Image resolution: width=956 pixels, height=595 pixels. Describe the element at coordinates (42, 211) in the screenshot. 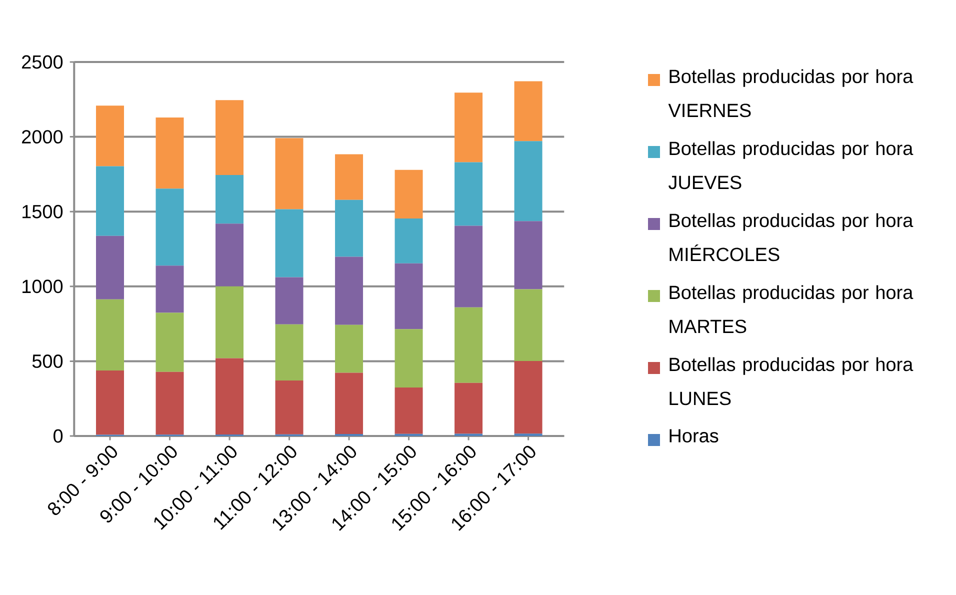

I see `y-tick-label: 1500` at that location.